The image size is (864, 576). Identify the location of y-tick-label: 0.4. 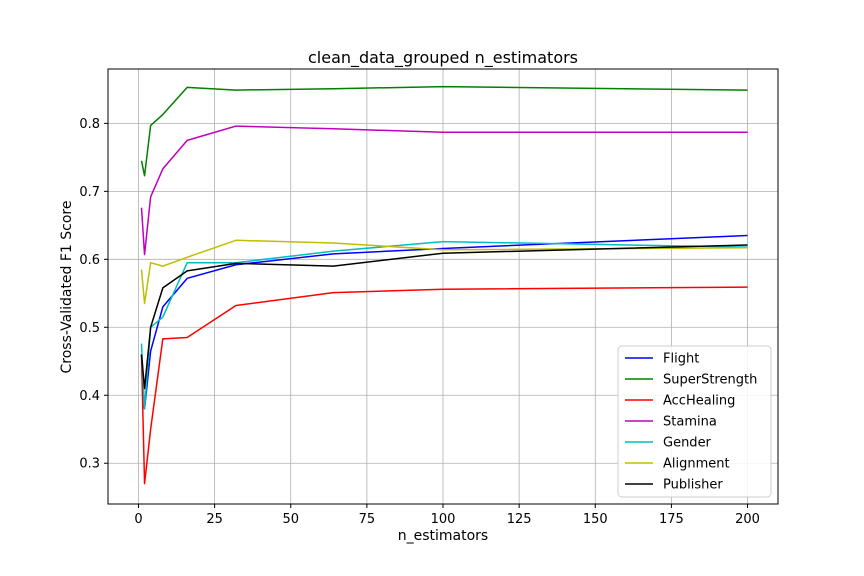
(89, 396).